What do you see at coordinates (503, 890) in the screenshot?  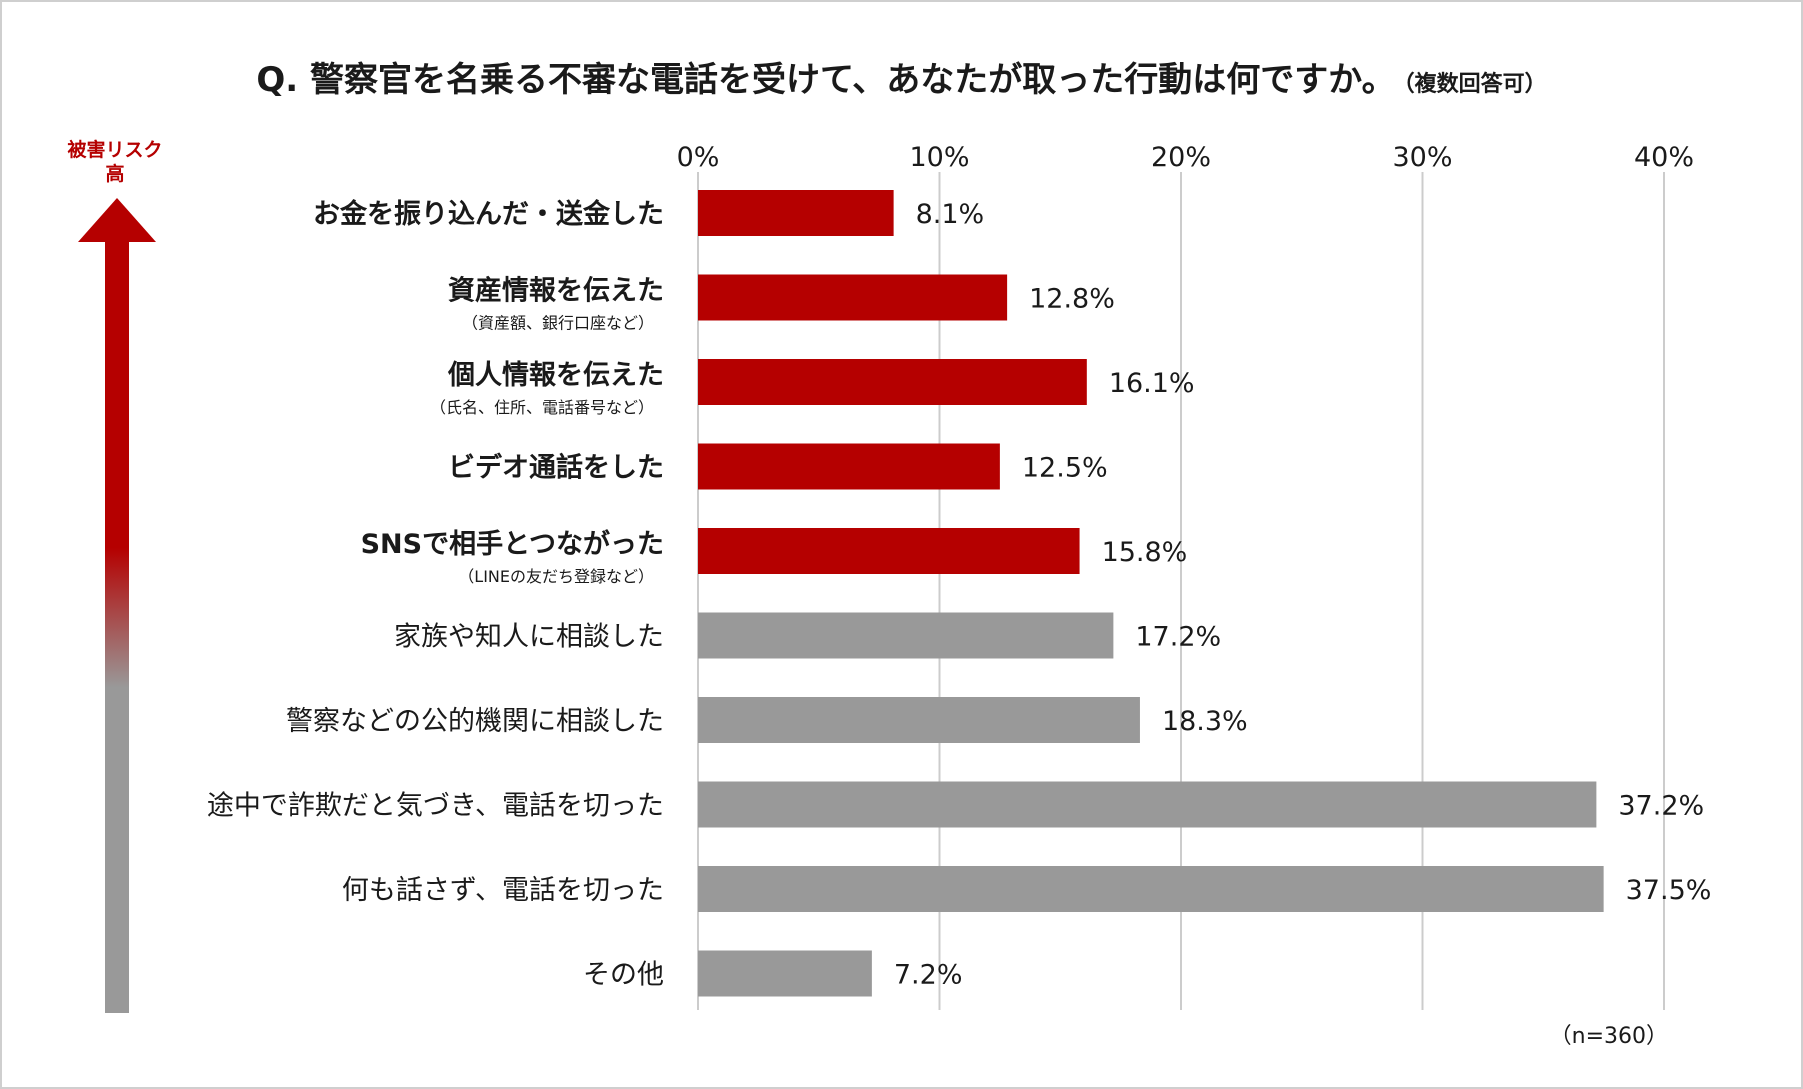 I see `category-label: 何も話さず、電話を切った` at bounding box center [503, 890].